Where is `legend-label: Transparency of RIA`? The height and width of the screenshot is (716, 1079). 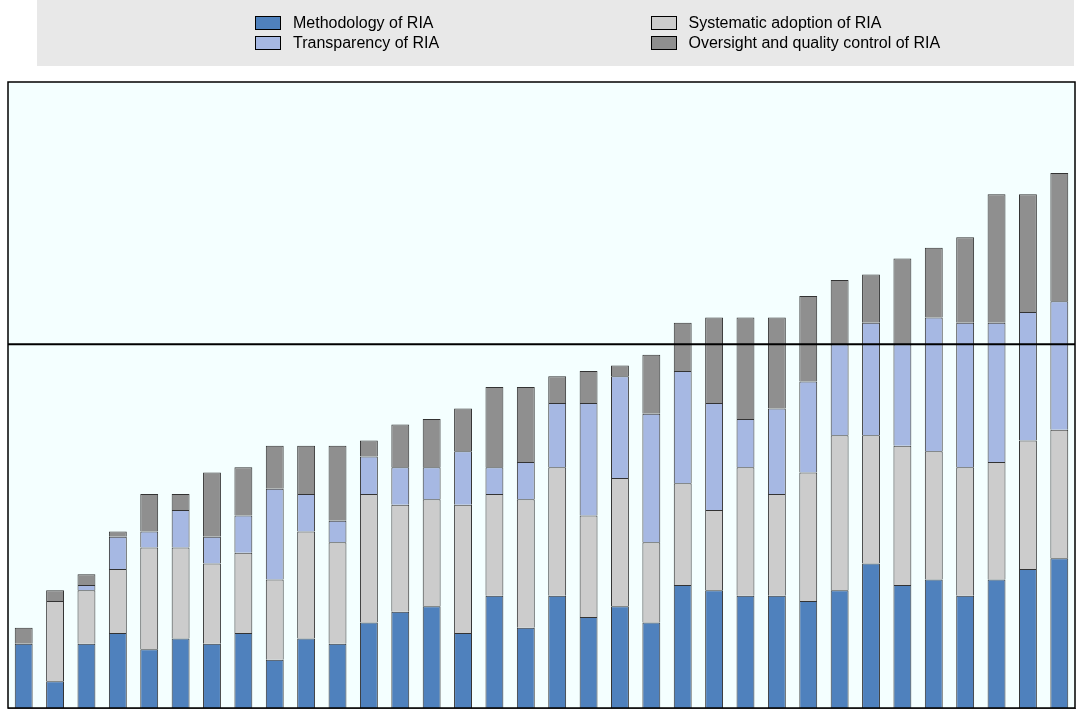 legend-label: Transparency of RIA is located at coordinates (366, 43).